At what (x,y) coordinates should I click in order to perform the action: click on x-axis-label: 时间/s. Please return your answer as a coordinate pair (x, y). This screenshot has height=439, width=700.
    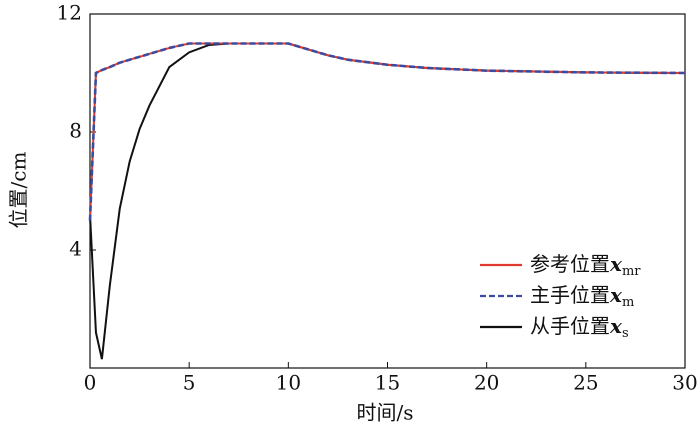
    Looking at the image, I should click on (384, 413).